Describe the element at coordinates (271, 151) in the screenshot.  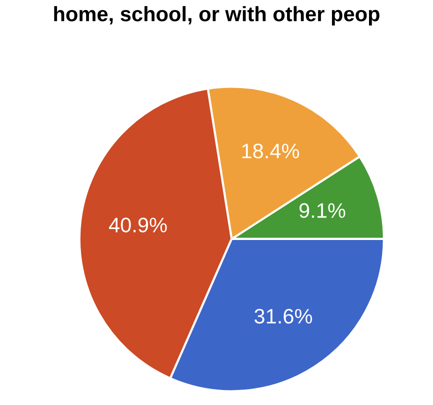
I see `data-label: 18.4%` at that location.